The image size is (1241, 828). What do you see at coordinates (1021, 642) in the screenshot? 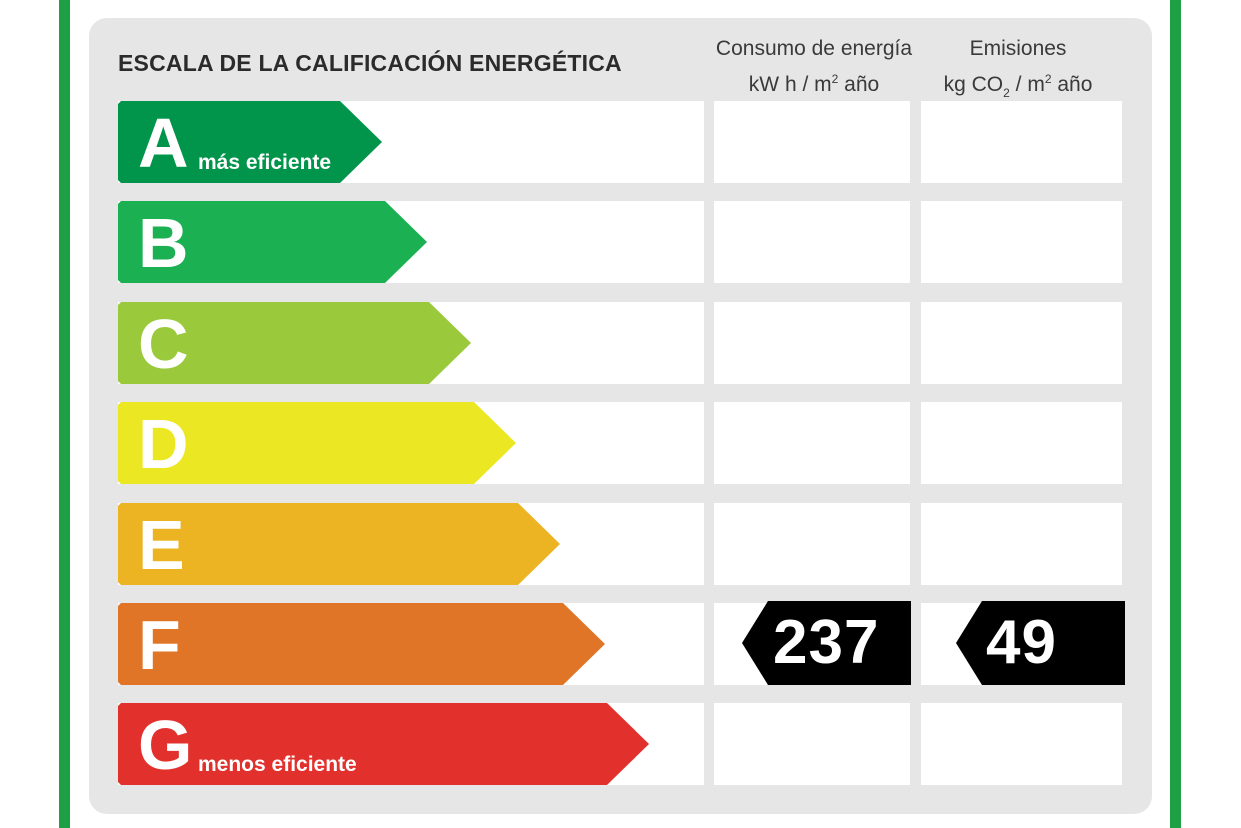
I see `emisiones-indicator-value: 49` at bounding box center [1021, 642].